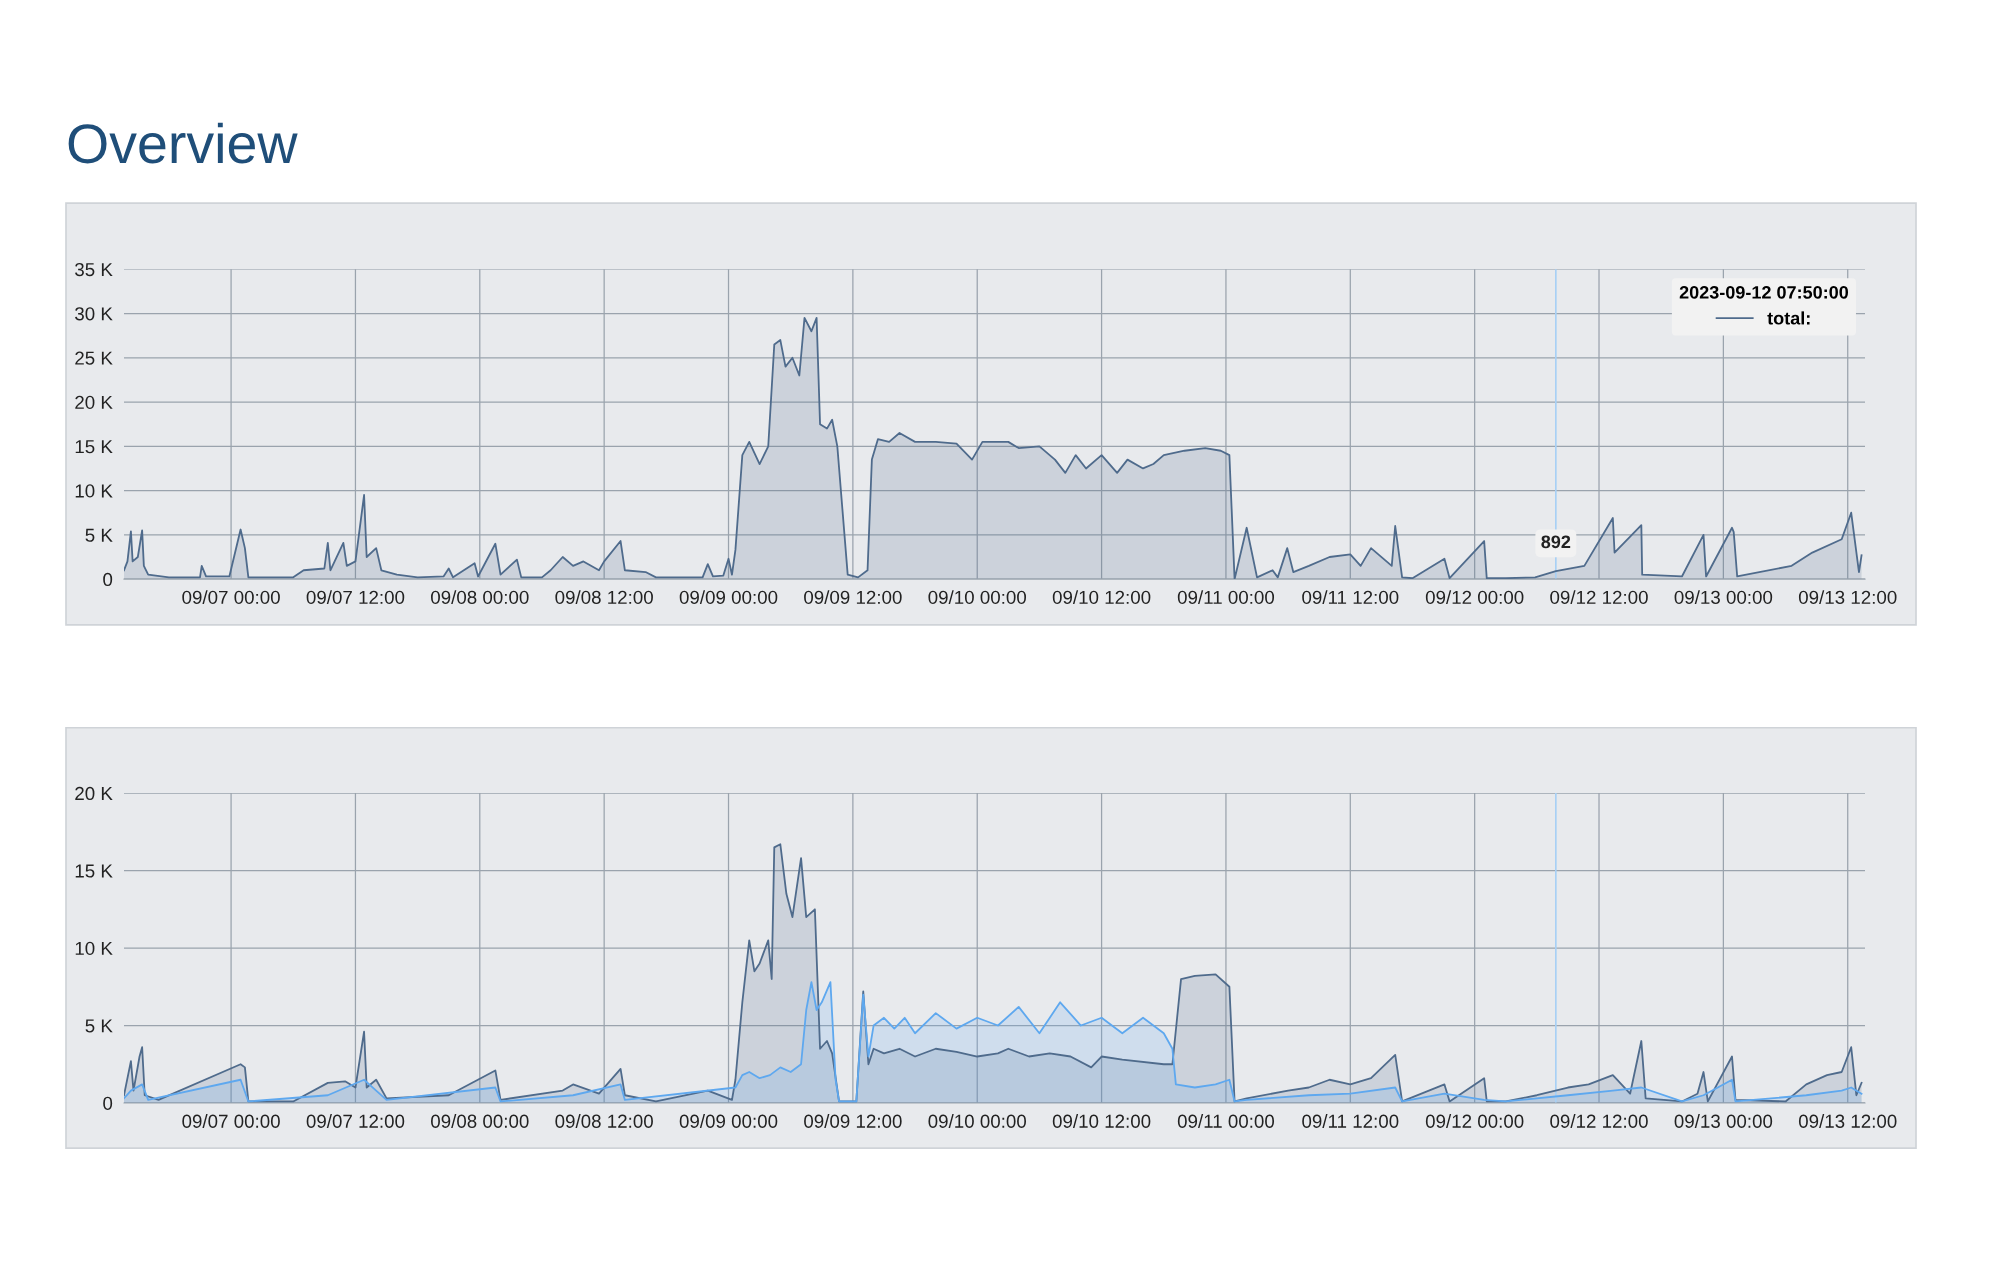  I want to click on chart-title: Overview, so click(183, 143).